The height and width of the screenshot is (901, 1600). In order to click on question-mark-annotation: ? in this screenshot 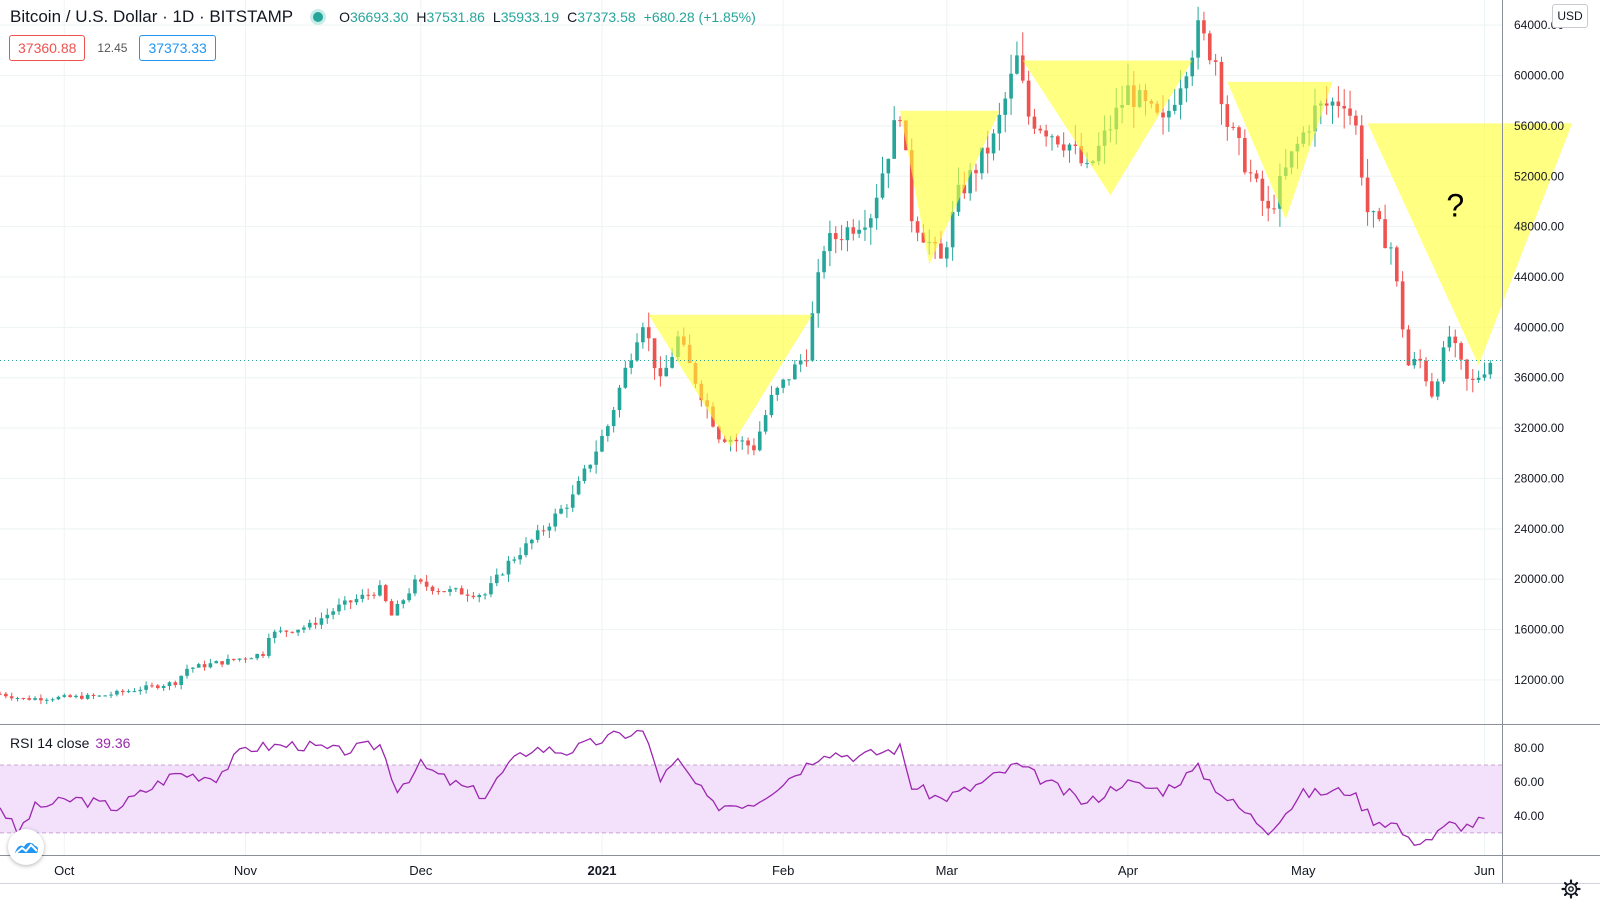, I will do `click(1455, 206)`.